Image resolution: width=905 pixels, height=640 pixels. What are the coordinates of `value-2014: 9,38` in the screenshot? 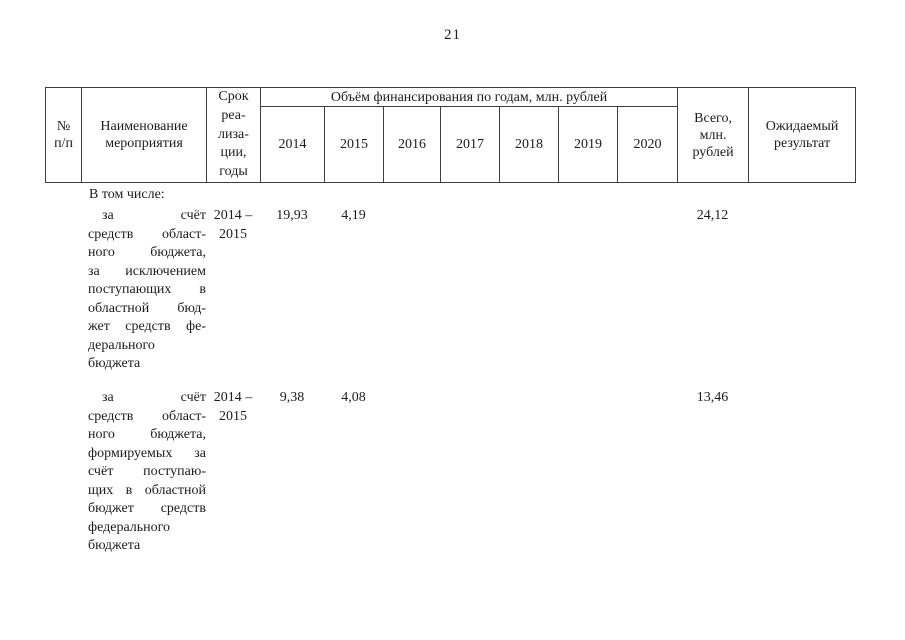 It's located at (292, 397).